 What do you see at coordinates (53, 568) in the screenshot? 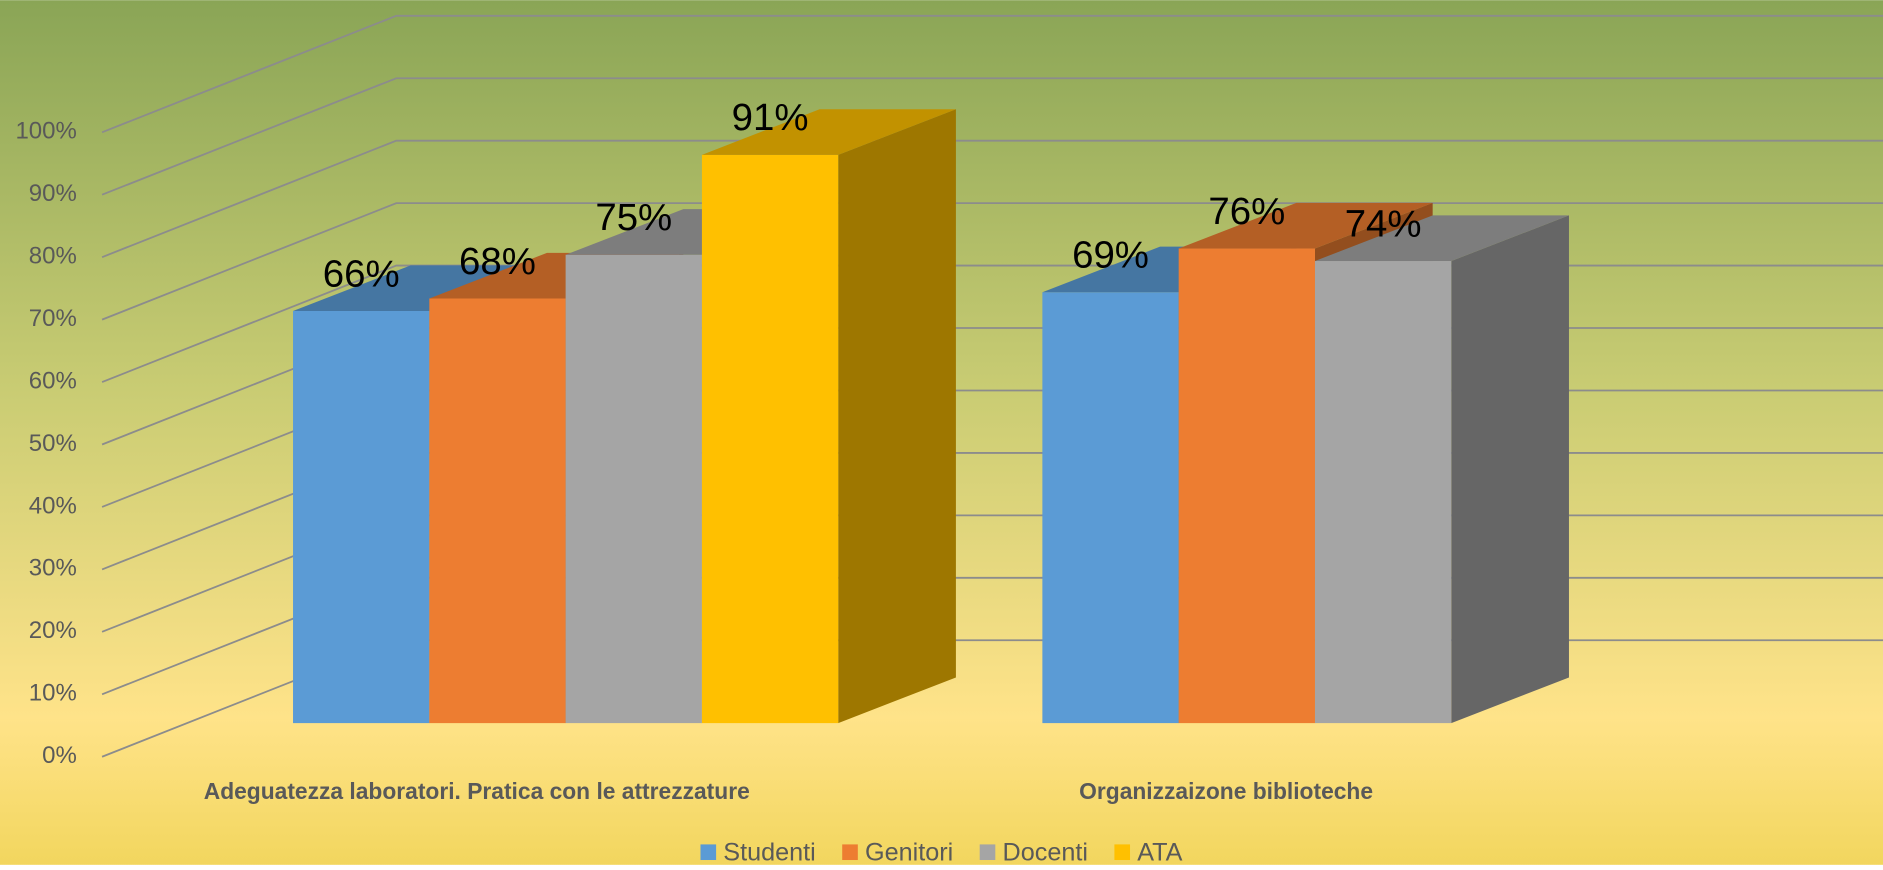
I see `y-tick-label: 30%` at bounding box center [53, 568].